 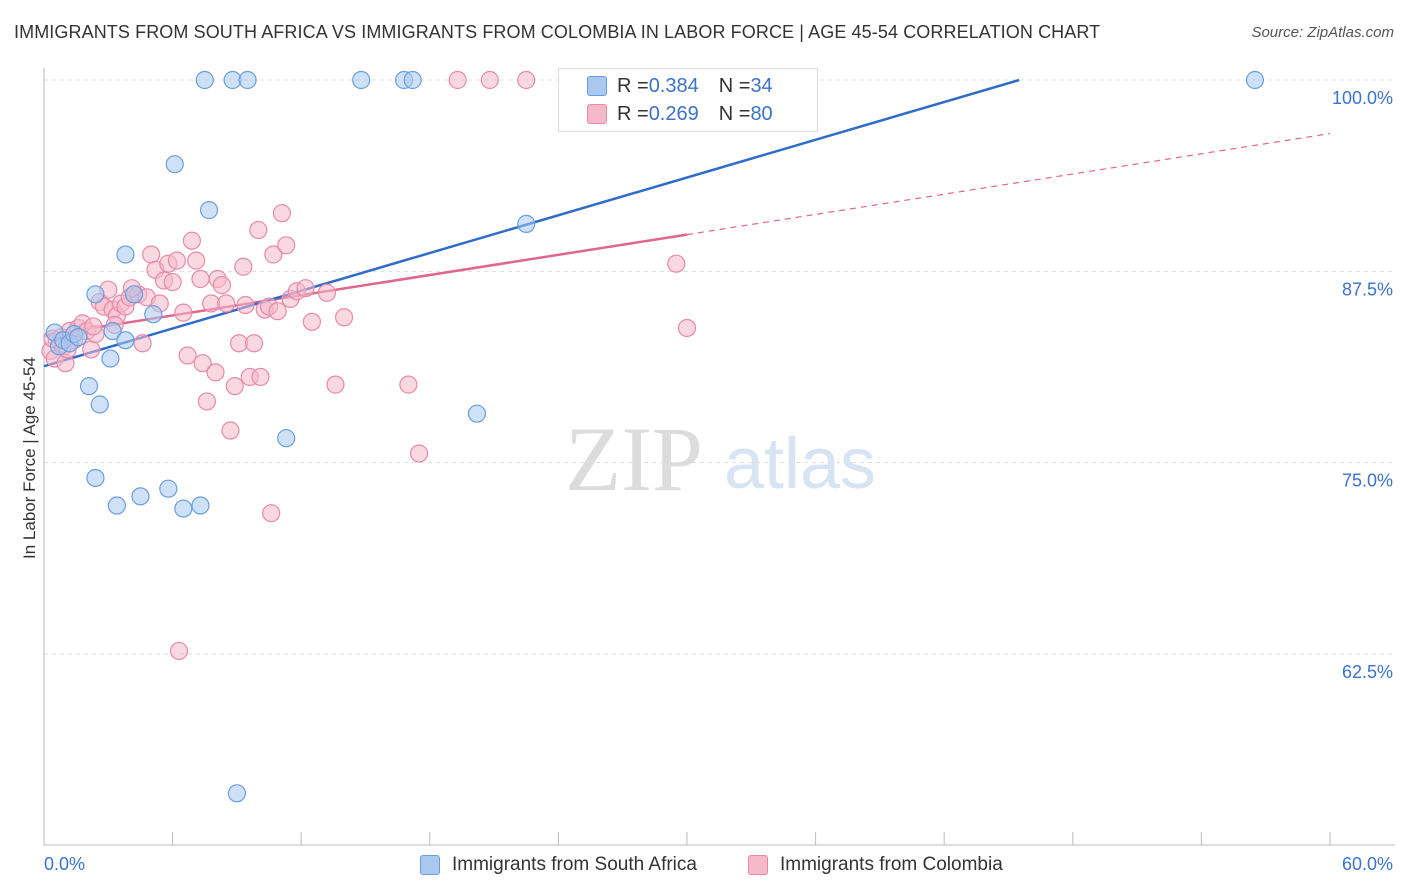 What do you see at coordinates (29, 458) in the screenshot?
I see `y-axis-label: In Labor Force | Age 45-54` at bounding box center [29, 458].